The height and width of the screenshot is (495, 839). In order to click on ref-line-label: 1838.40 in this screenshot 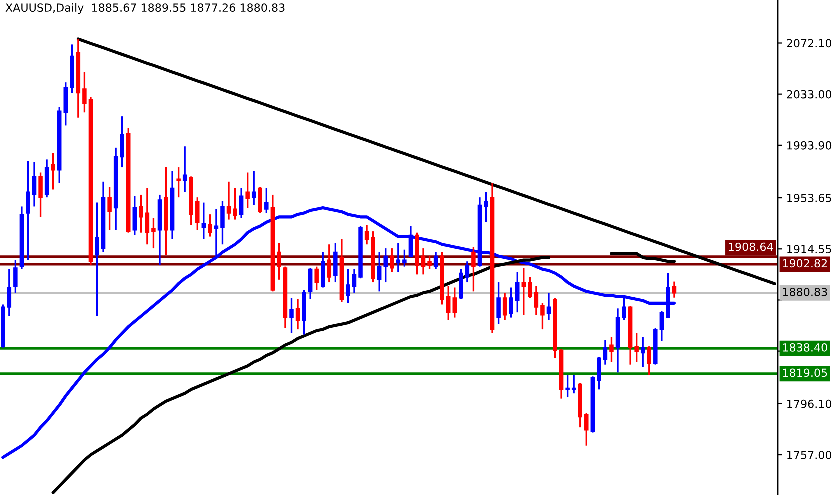, I will do `click(805, 347)`.